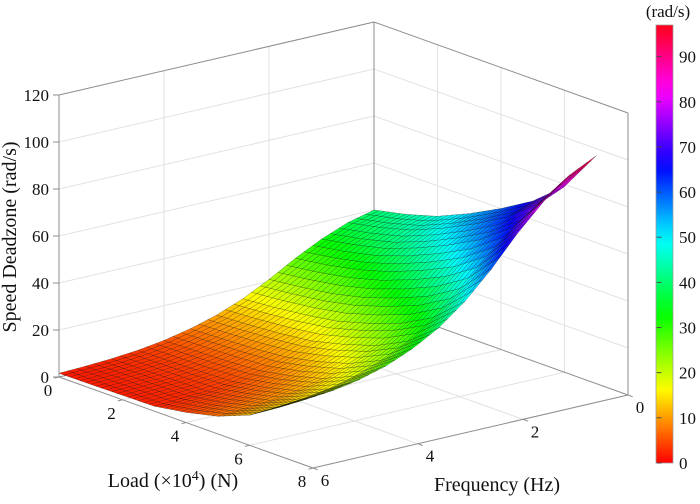 The image size is (700, 504). What do you see at coordinates (535, 431) in the screenshot?
I see `y-tick-label: 2` at bounding box center [535, 431].